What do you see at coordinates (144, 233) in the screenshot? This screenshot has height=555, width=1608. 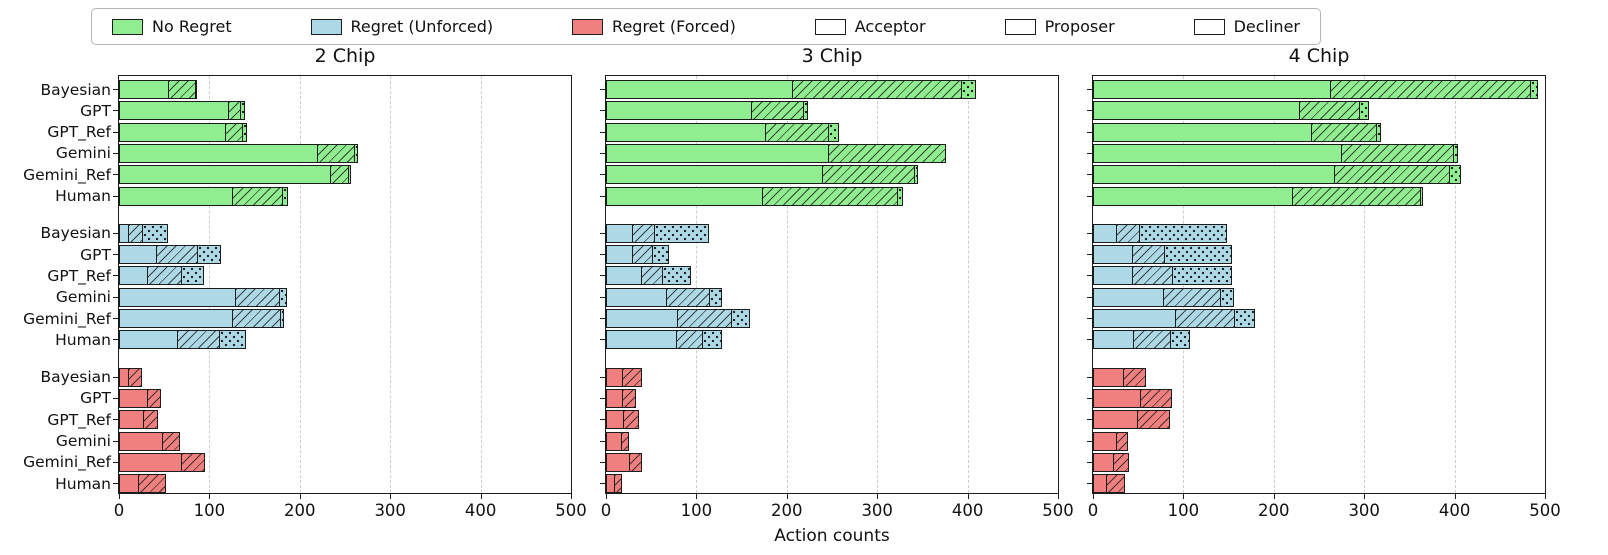 I see `bar-regret-unforced-bayesian` at bounding box center [144, 233].